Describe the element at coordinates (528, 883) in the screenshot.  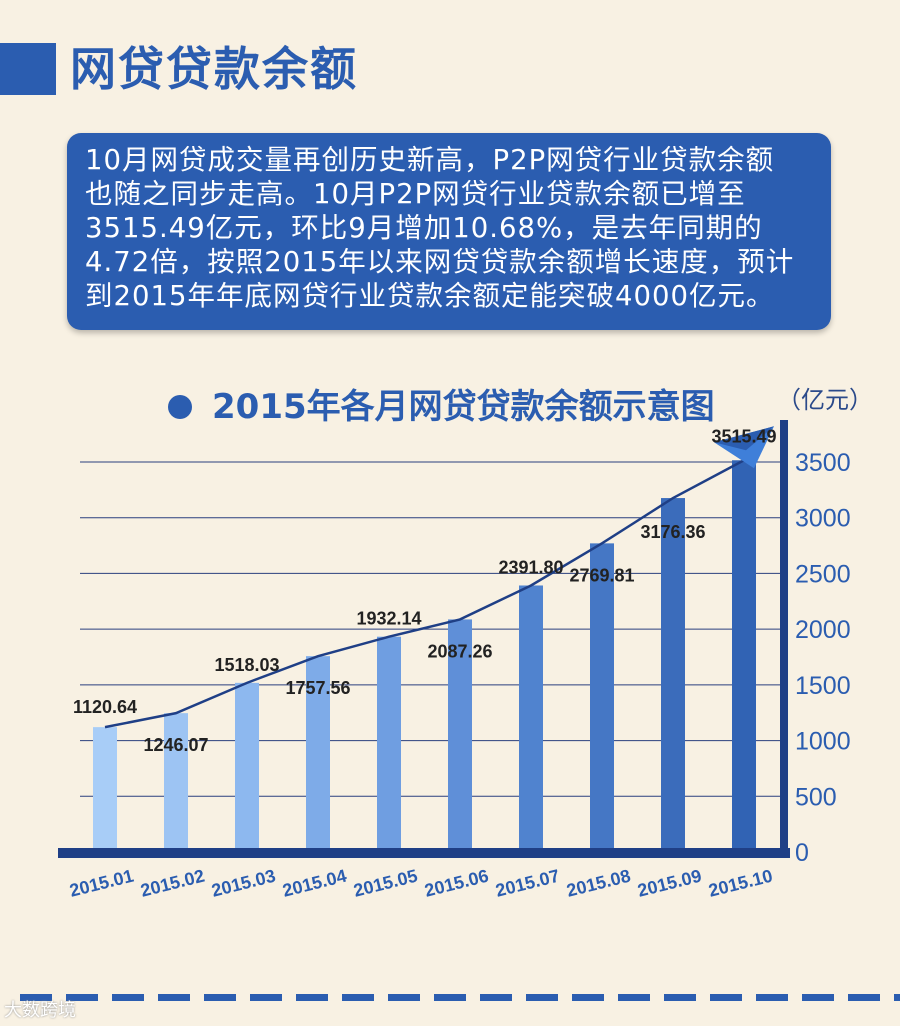
I see `x-tick-label: 2015.07` at that location.